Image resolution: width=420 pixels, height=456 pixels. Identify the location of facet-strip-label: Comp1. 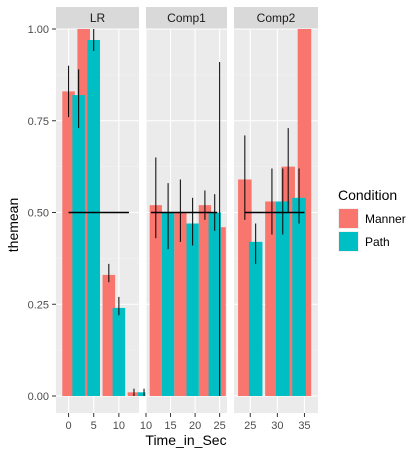
(186, 18).